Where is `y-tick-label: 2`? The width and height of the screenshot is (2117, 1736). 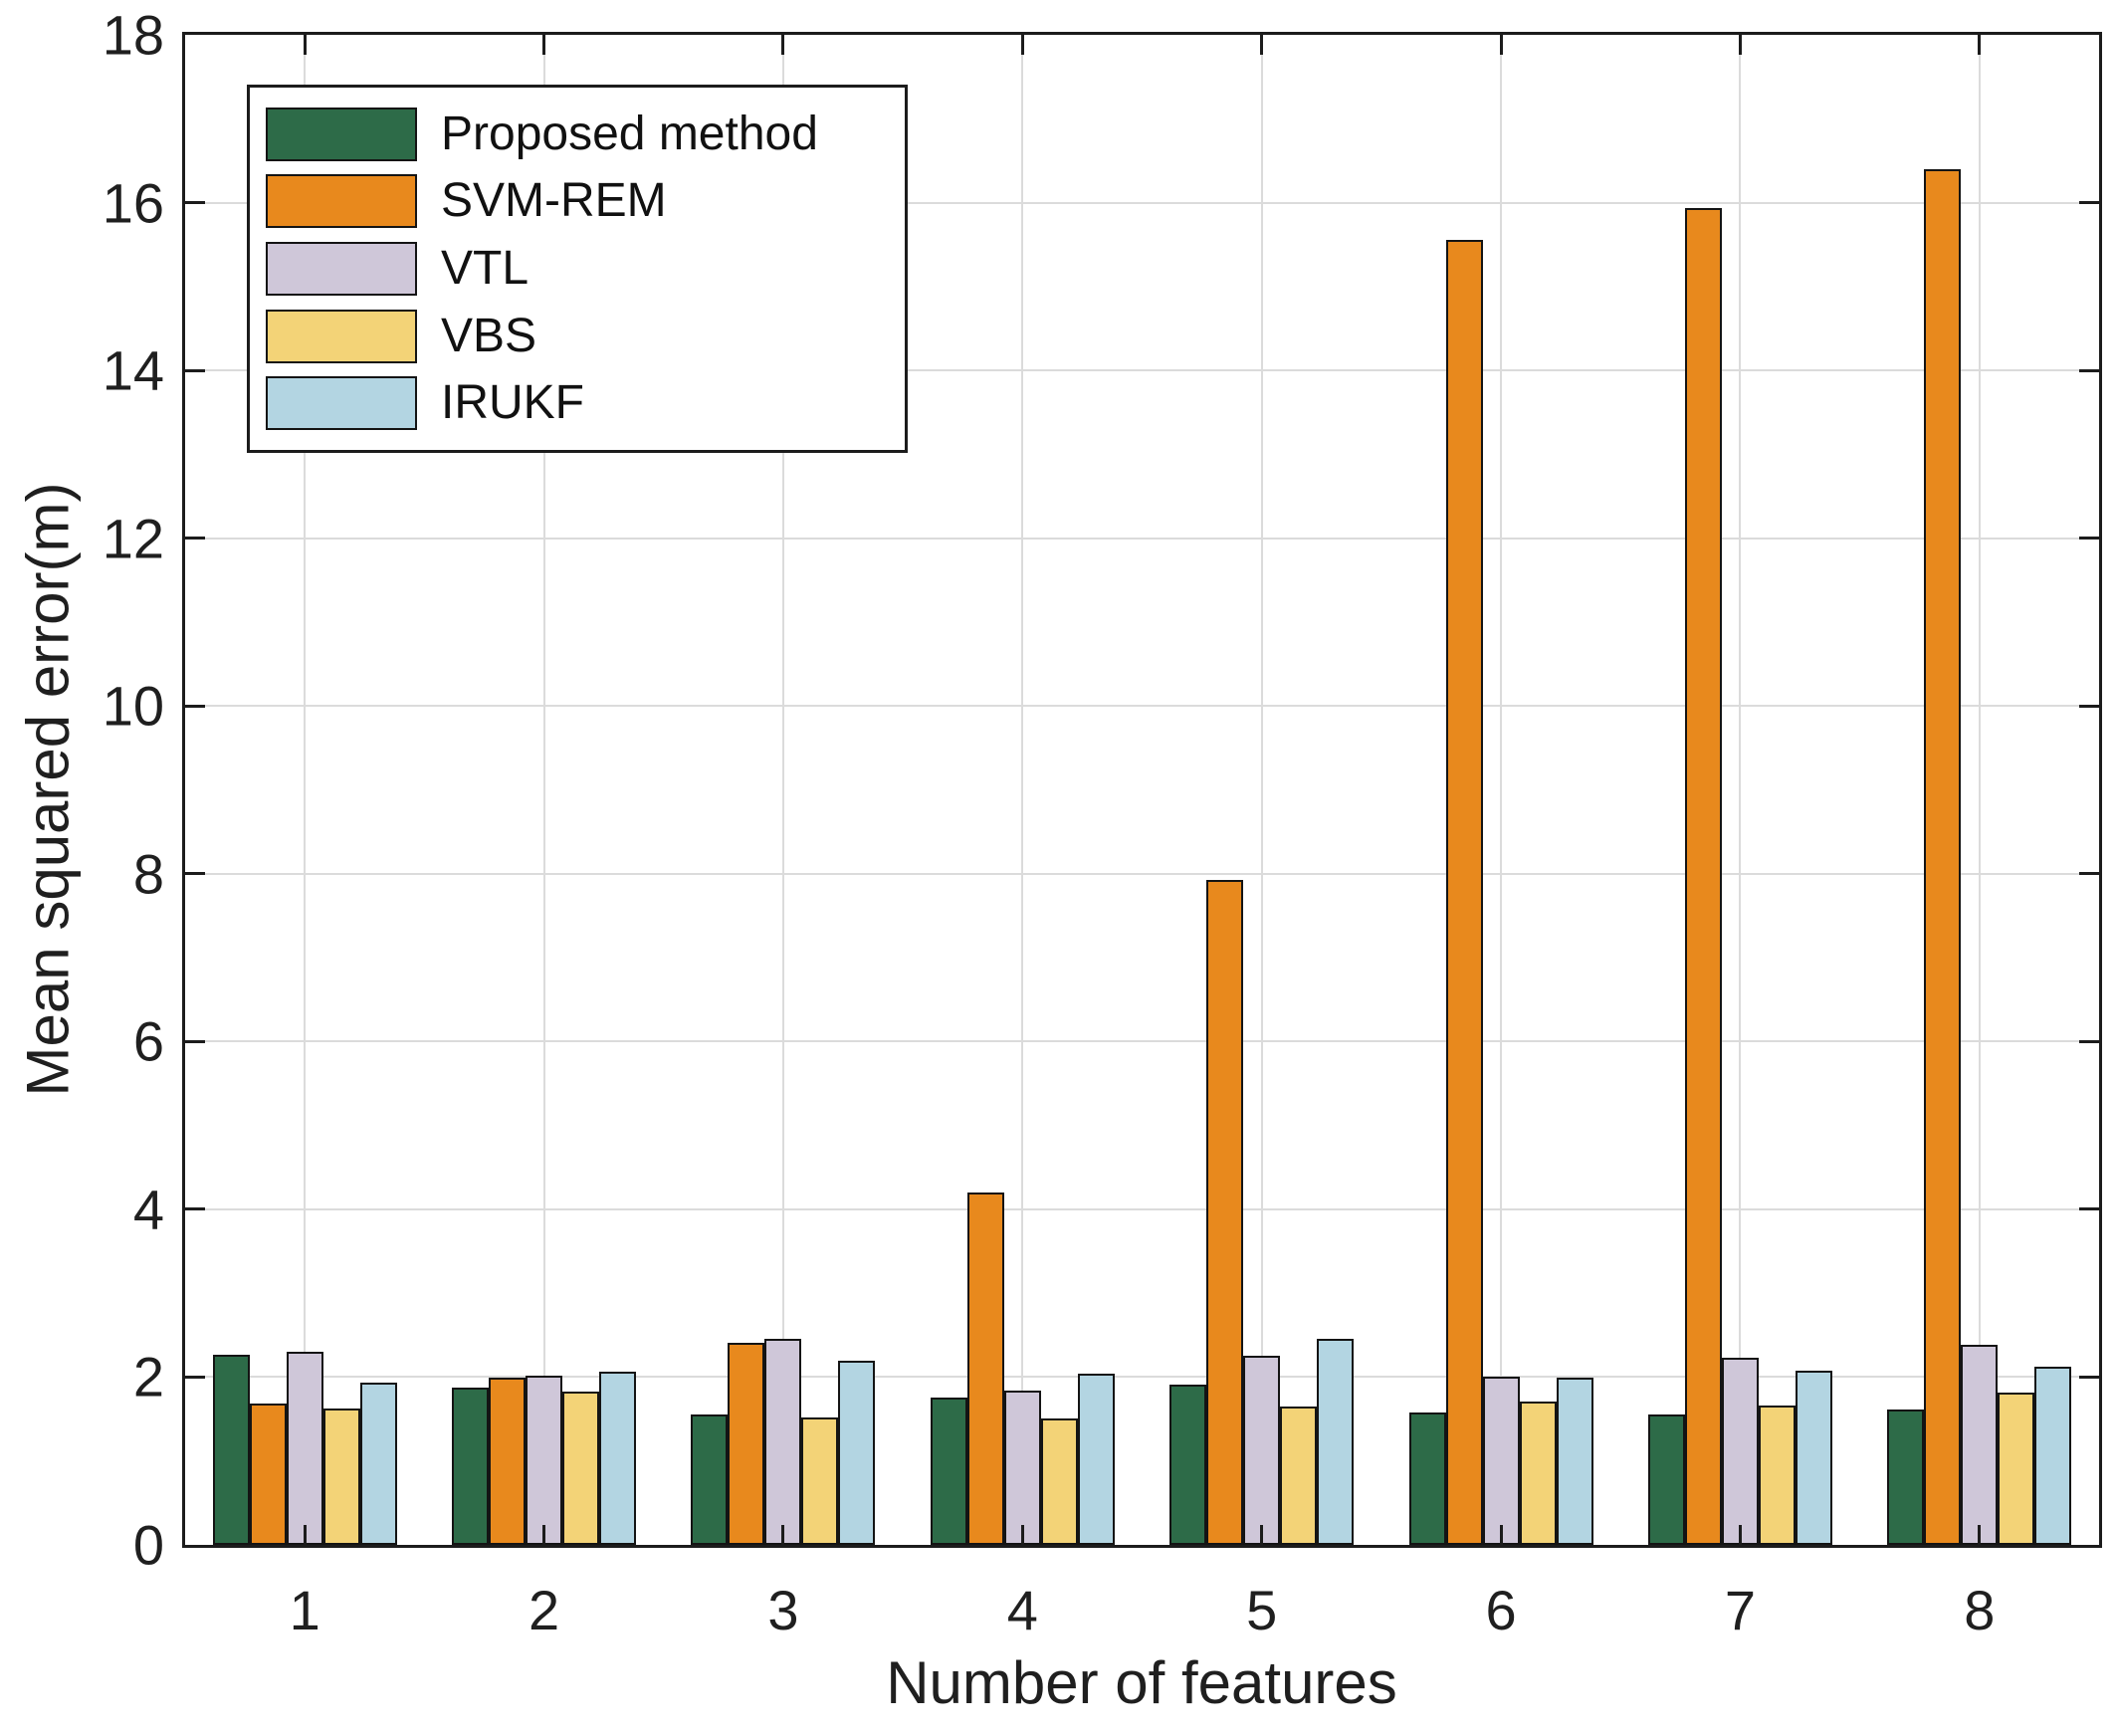
y-tick-label: 2 is located at coordinates (148, 1377).